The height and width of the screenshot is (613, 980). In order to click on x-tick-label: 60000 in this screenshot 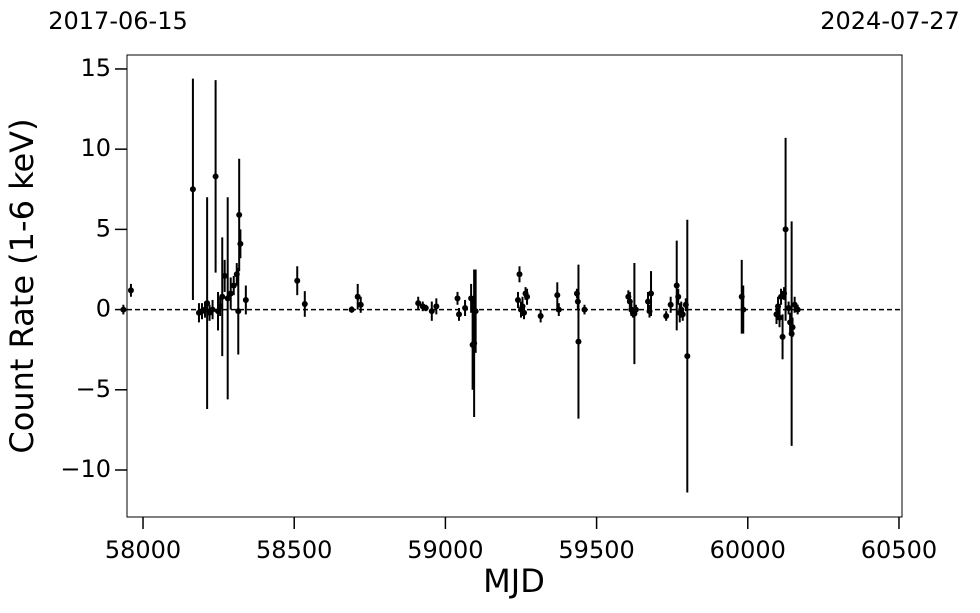, I will do `click(748, 550)`.